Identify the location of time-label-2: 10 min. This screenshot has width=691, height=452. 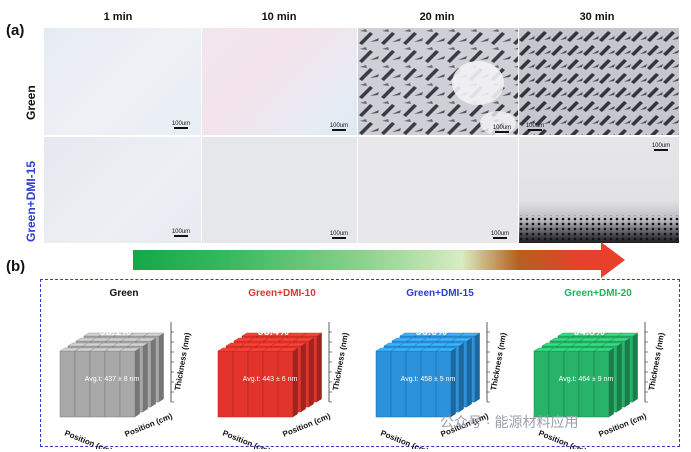
(279, 17).